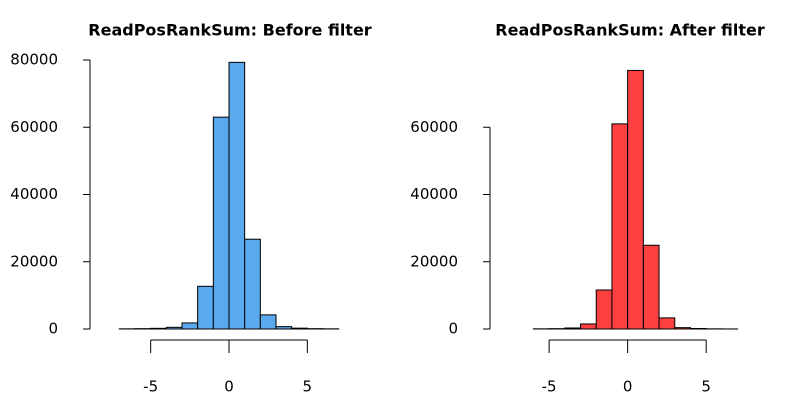 This screenshot has height=400, width=800. Describe the element at coordinates (630, 30) in the screenshot. I see `chart-title: ReadPosRankSum: After filter` at that location.